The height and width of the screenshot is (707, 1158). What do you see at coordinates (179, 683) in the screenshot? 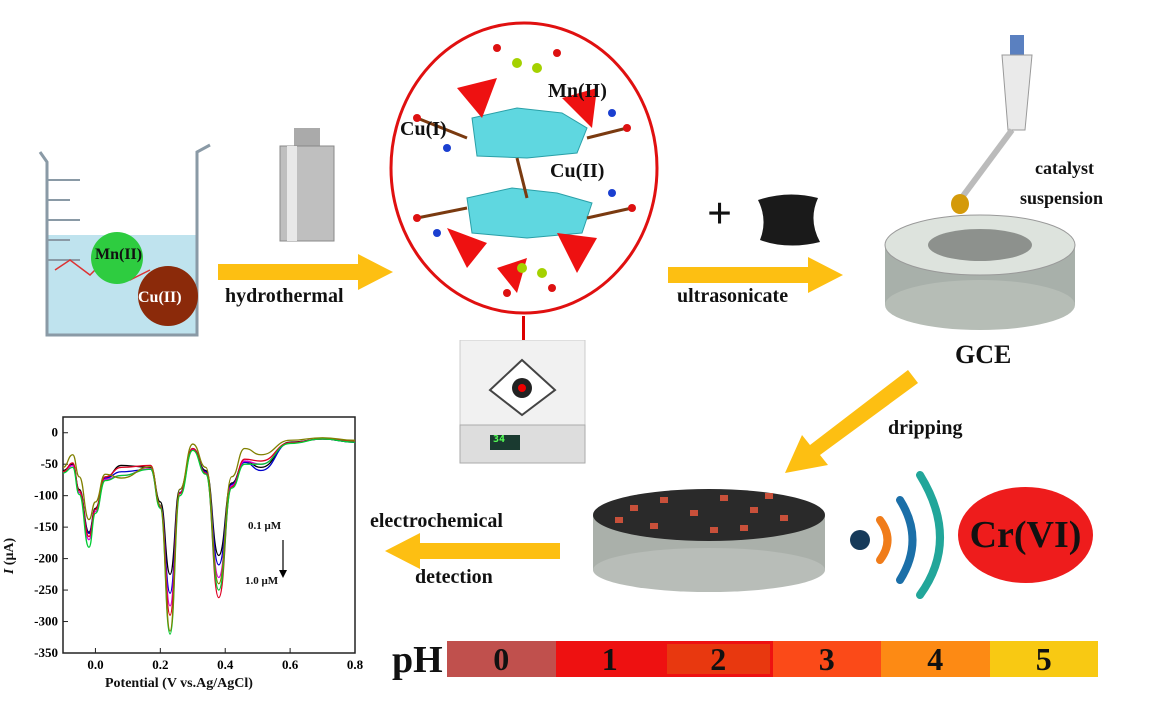
I see `chart-xlabel: Potential (V vs.Ag/AgCl)` at bounding box center [179, 683].